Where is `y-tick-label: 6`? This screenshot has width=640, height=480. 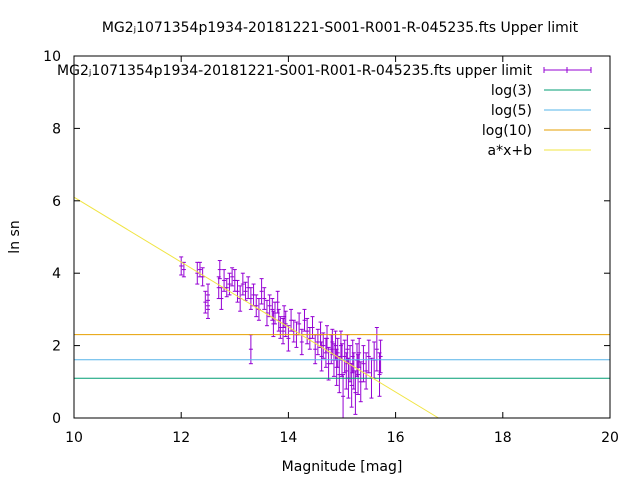
y-tick-label: 6 is located at coordinates (56, 202).